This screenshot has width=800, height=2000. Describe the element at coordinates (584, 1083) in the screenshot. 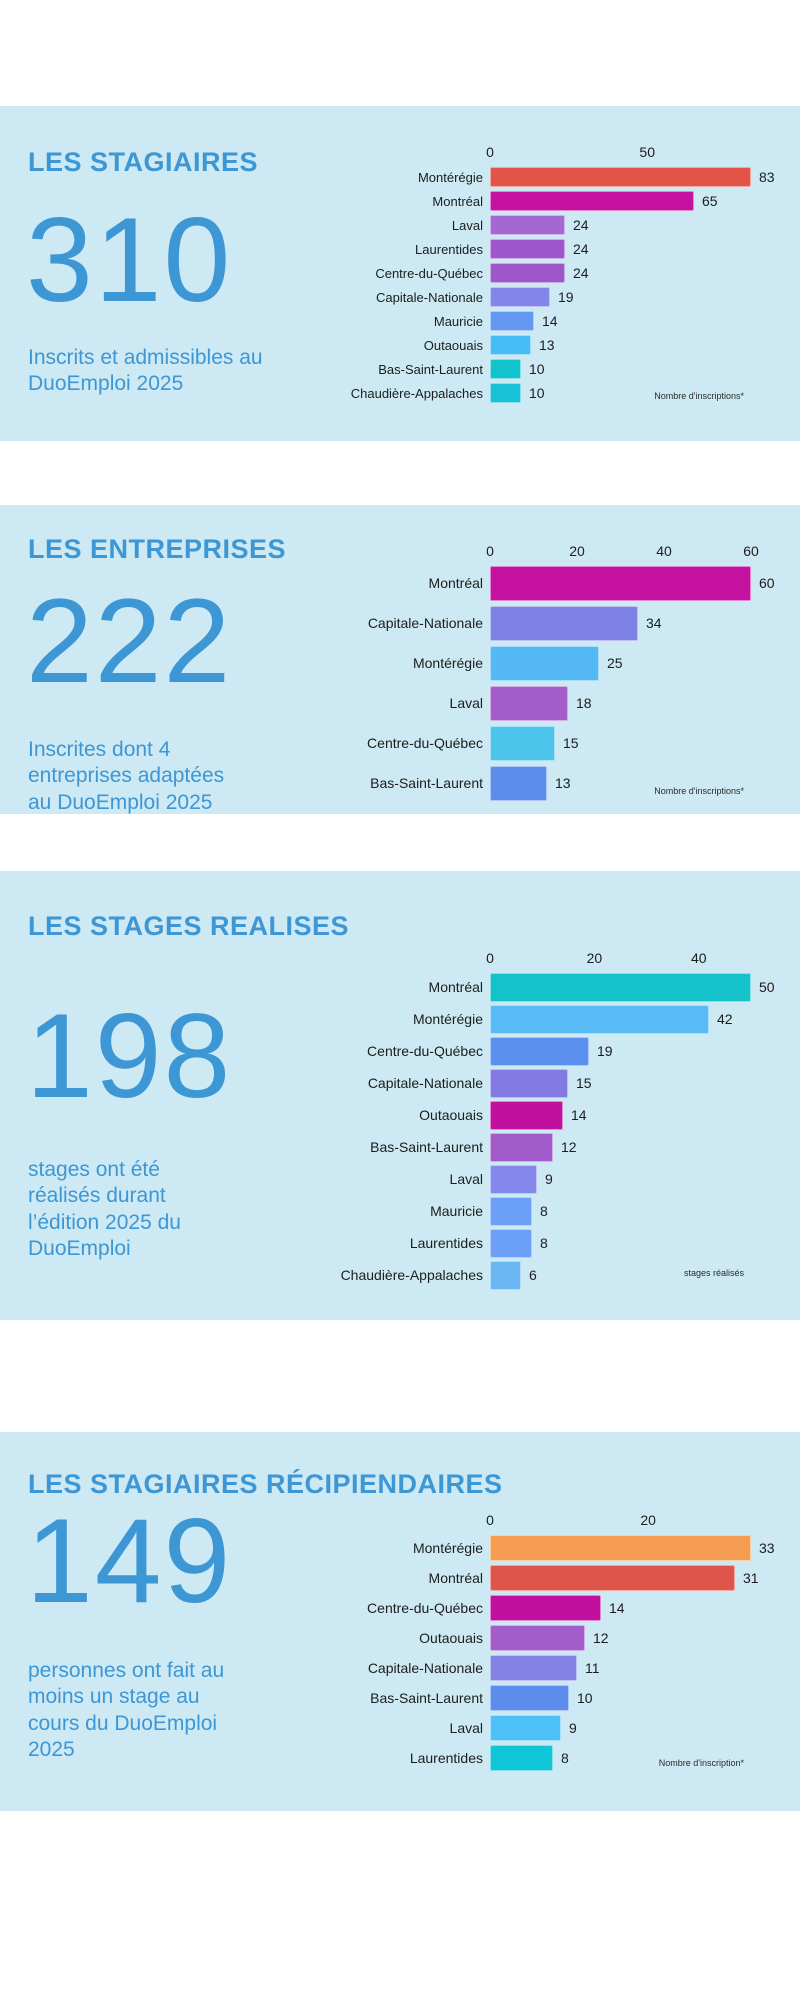

I see `value-label: 15` at that location.